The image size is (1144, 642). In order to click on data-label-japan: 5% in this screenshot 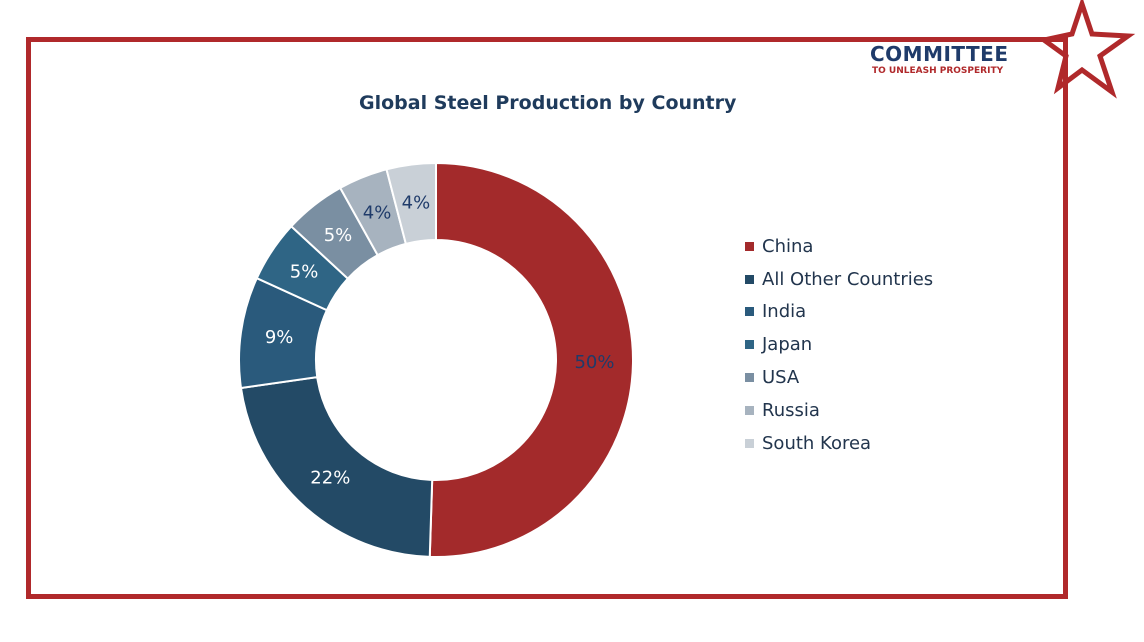, I will do `click(304, 272)`.